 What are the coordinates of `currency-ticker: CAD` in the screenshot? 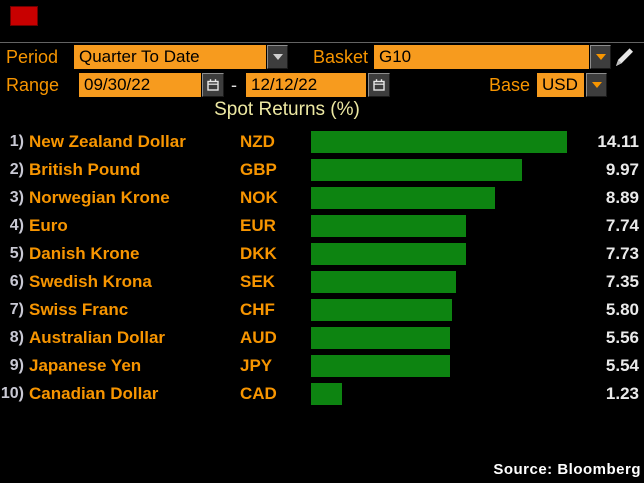 It's located at (258, 393).